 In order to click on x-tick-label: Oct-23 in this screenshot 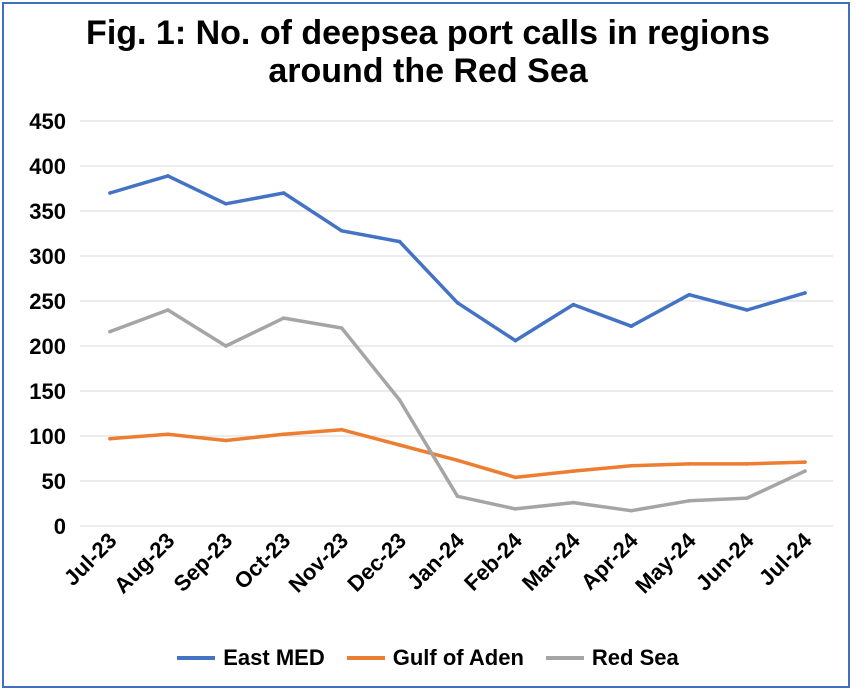, I will do `click(262, 561)`.